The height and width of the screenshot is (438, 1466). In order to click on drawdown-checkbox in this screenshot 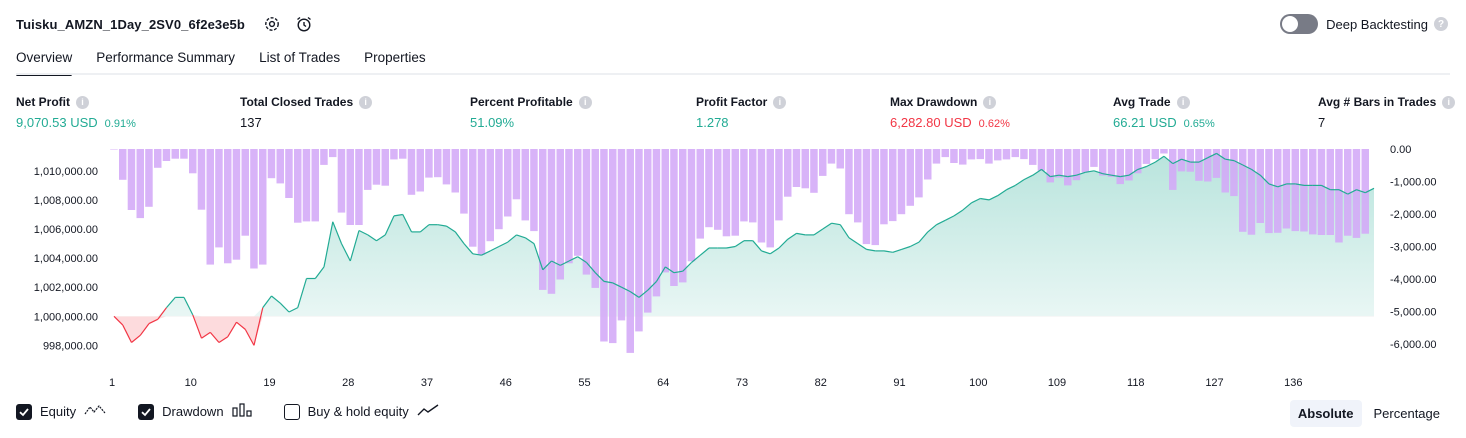, I will do `click(146, 411)`.